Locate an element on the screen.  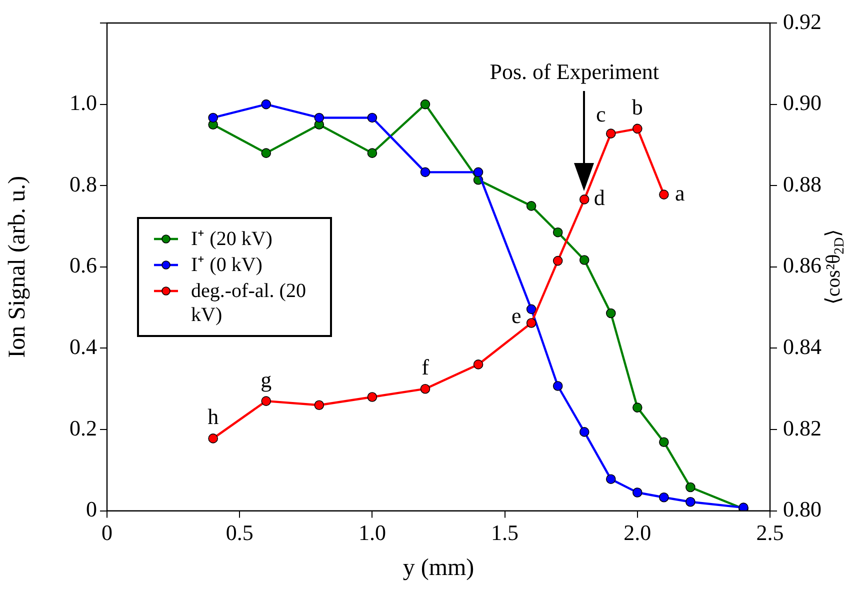
y2-tick-label: 0.90 is located at coordinates (802, 103).